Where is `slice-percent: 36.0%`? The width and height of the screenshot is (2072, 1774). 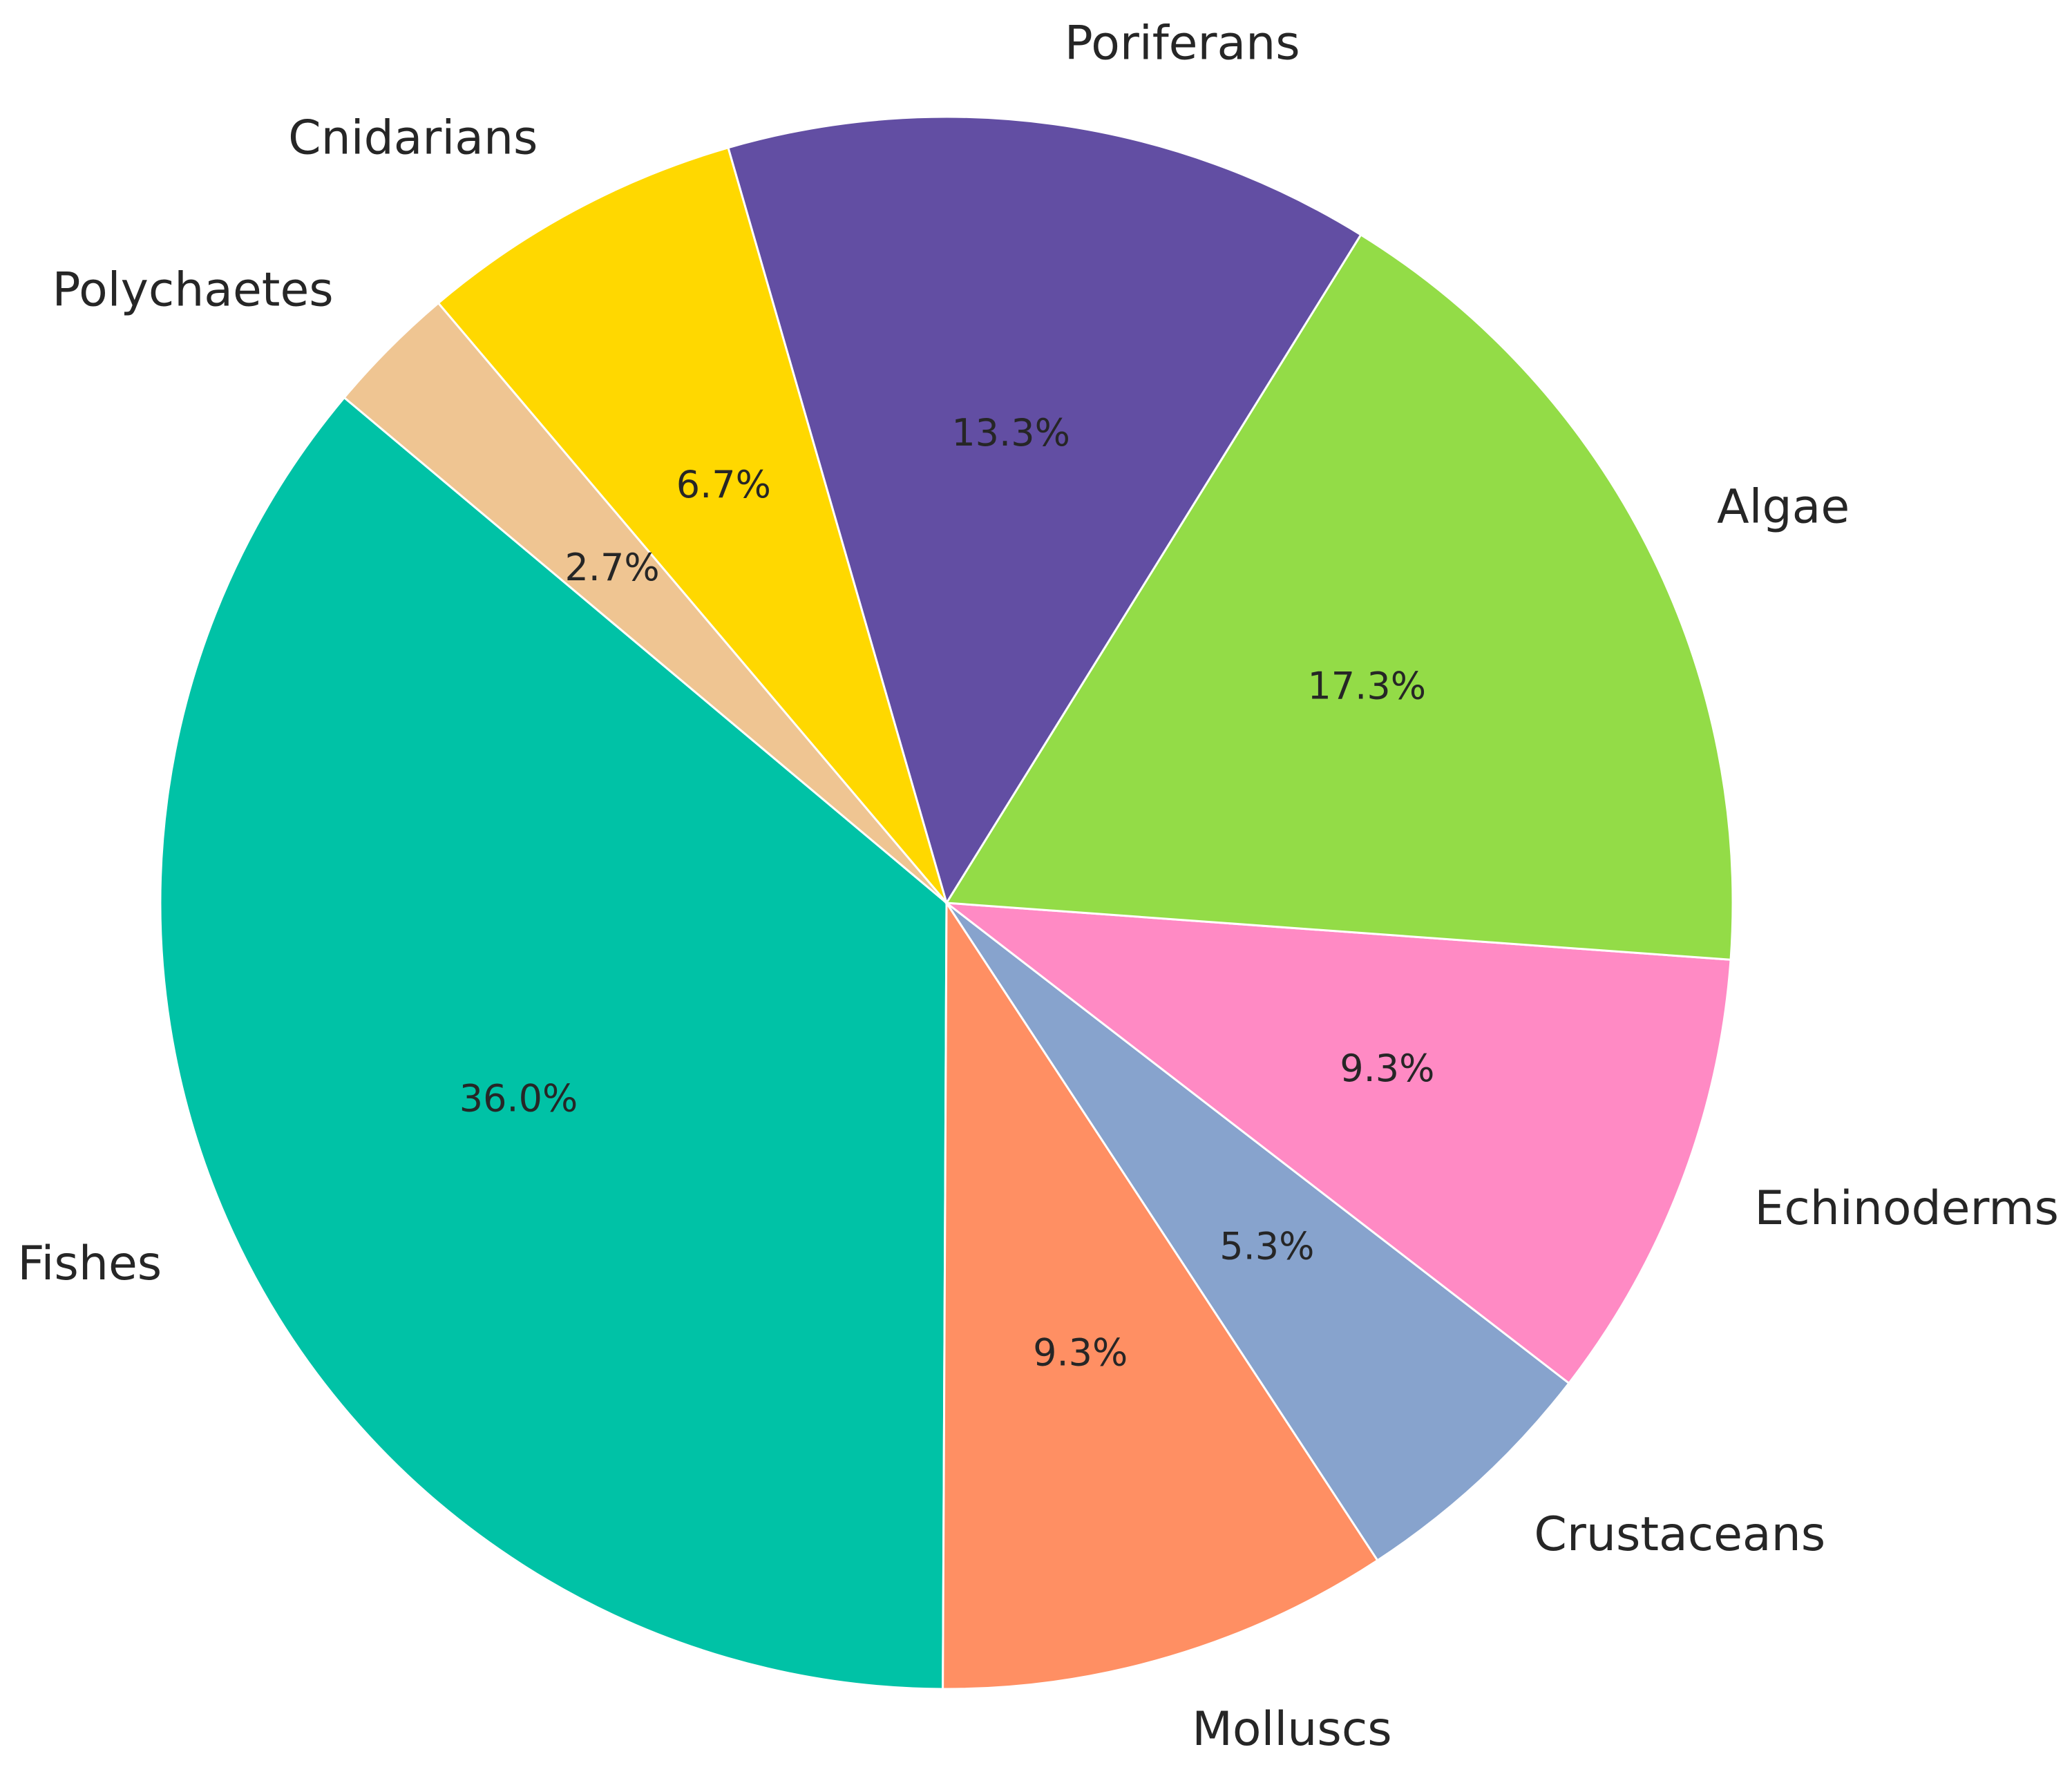
slice-percent: 36.0% is located at coordinates (518, 1099).